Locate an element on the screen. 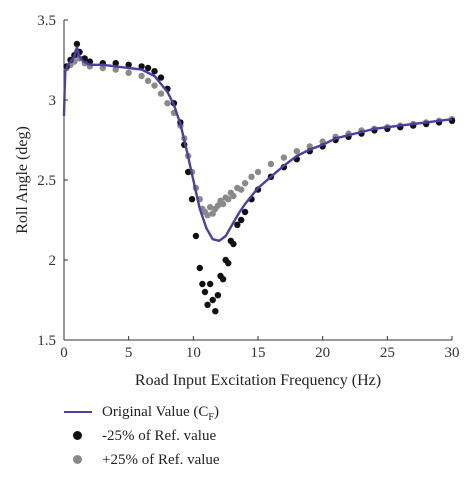  x-axis-ticks: 0 5 10 15 20 25 30 is located at coordinates (260, 348).